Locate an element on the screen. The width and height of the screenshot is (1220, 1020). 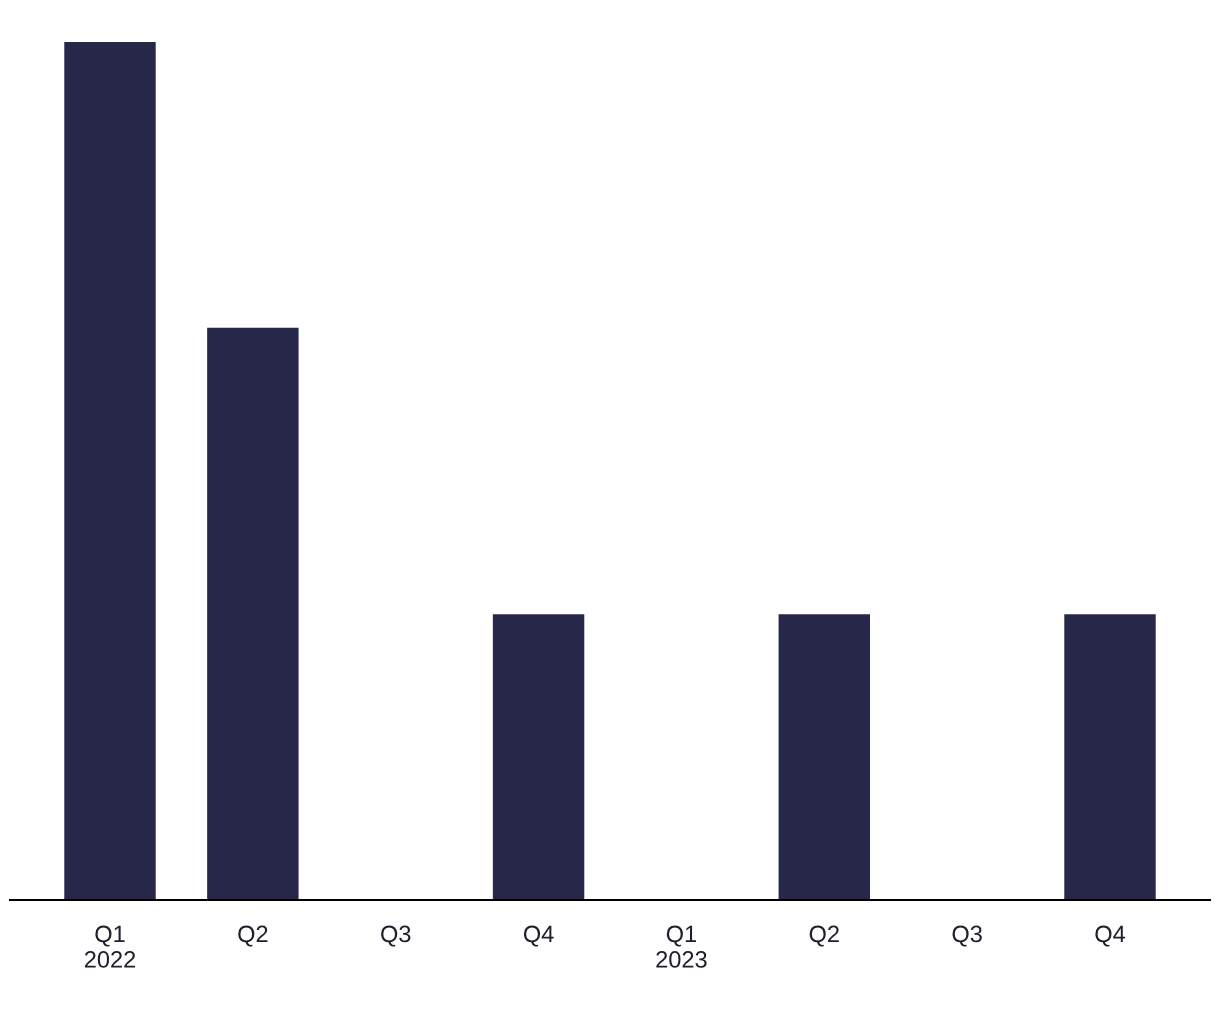
x-tick-label: Q1 2022 is located at coordinates (110, 946).